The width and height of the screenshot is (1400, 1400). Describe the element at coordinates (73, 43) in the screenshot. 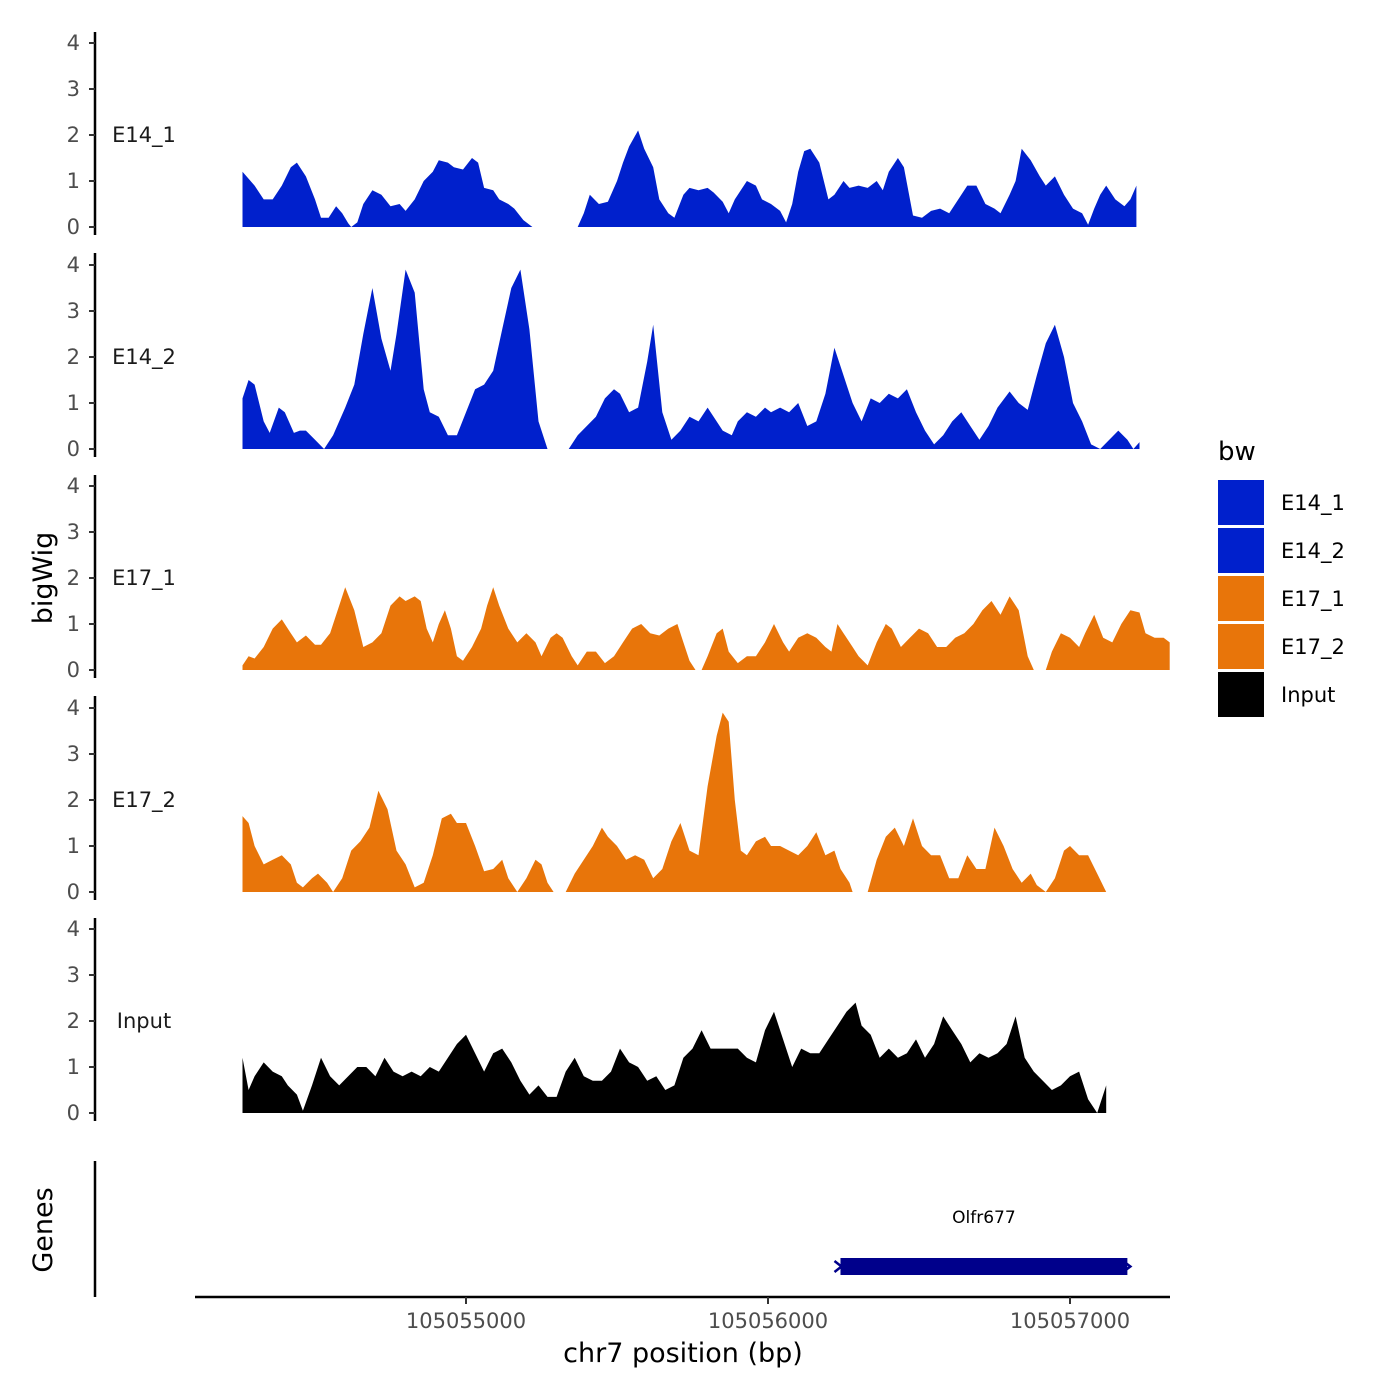

I see `y-tick-label-e14_1-4: 4` at that location.